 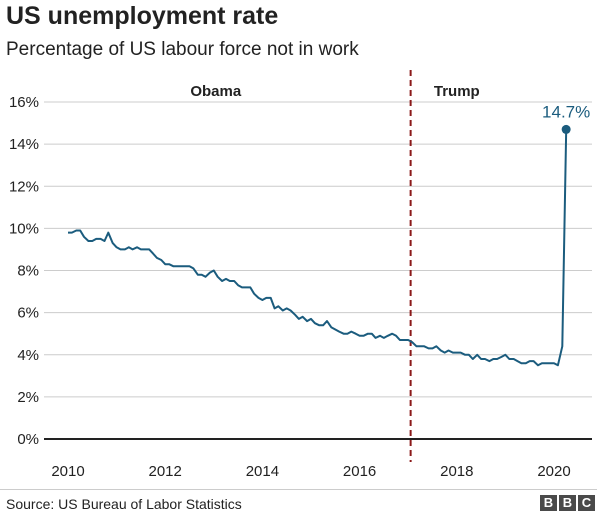 I want to click on x-tick-label: 2012, so click(x=165, y=471).